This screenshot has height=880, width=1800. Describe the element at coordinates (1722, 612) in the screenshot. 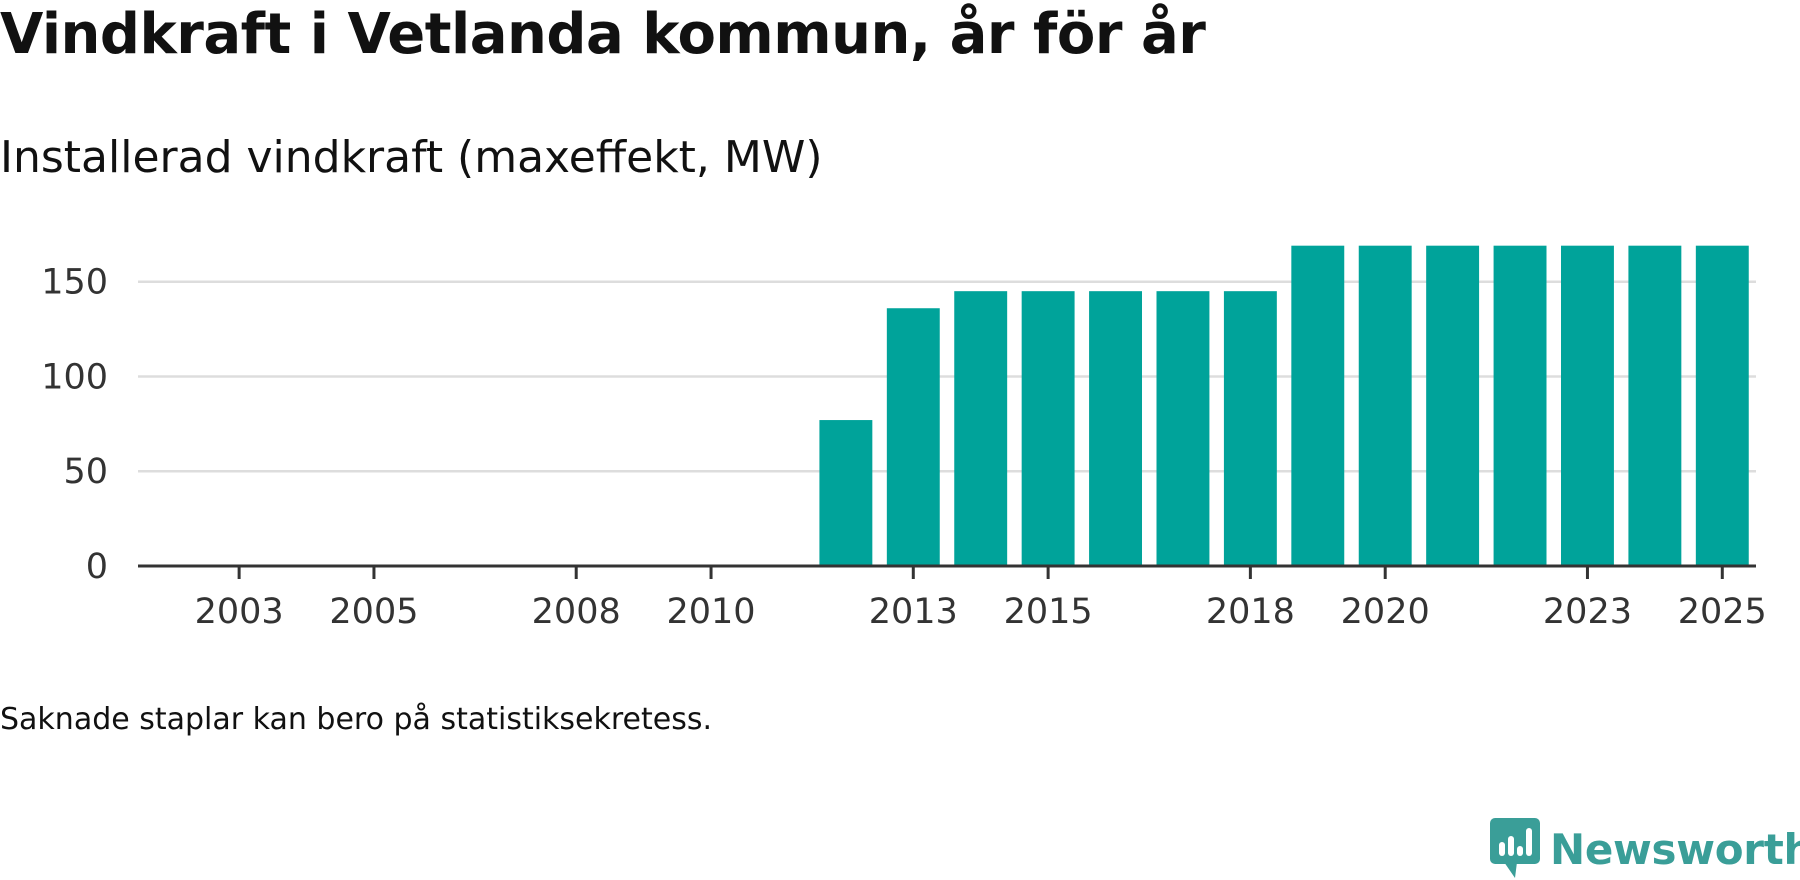

I see `x-tick-label: 2025` at that location.